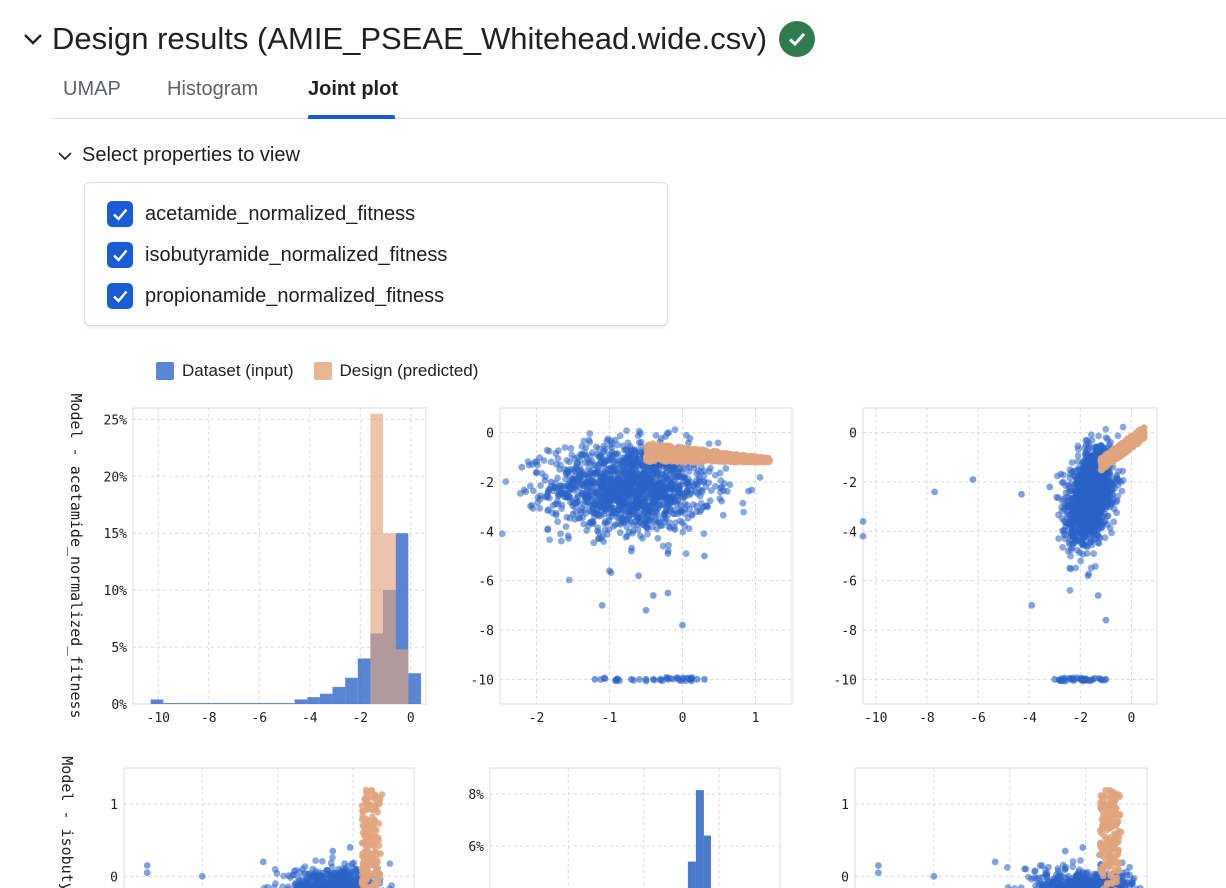  Describe the element at coordinates (635, 827) in the screenshot. I see `plot-frame` at that location.